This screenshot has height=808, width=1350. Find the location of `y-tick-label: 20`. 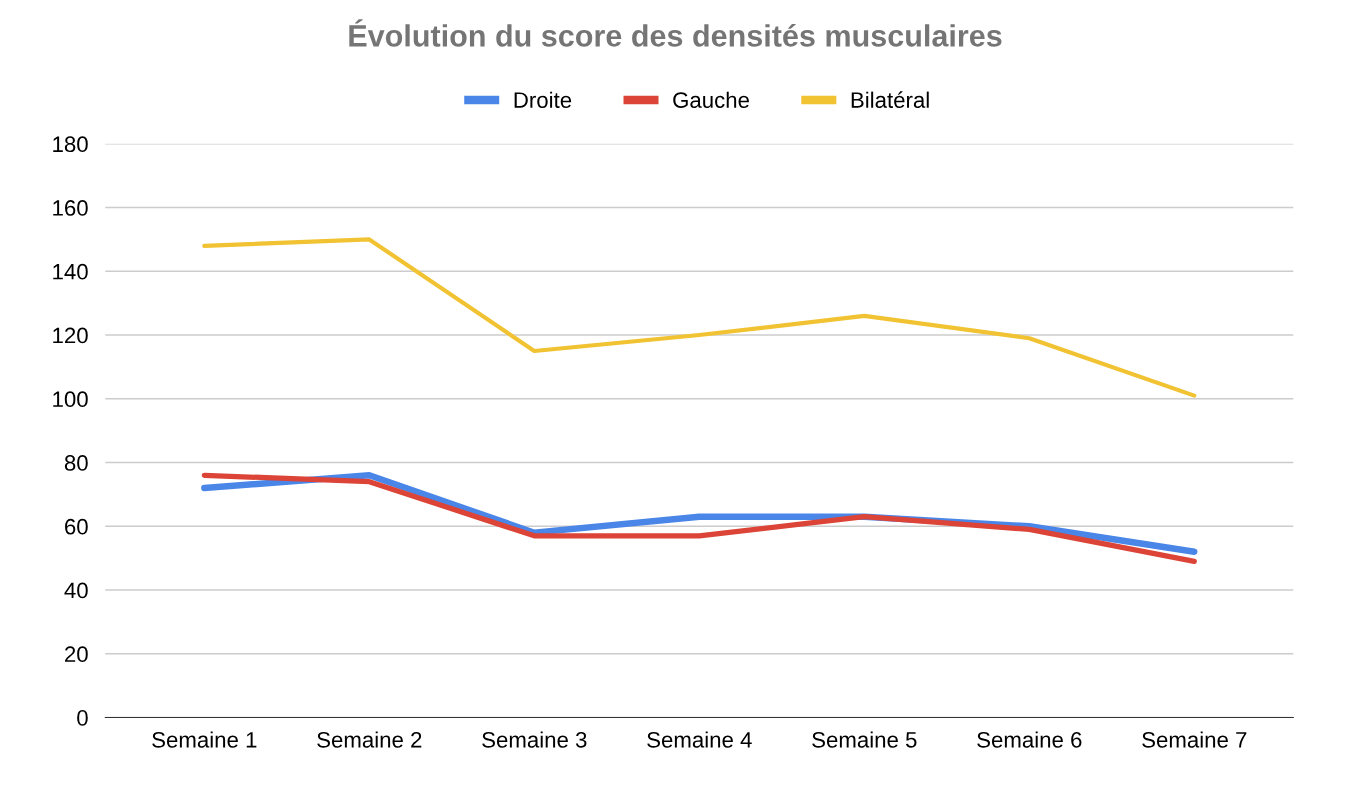

y-tick-label: 20 is located at coordinates (76, 654).